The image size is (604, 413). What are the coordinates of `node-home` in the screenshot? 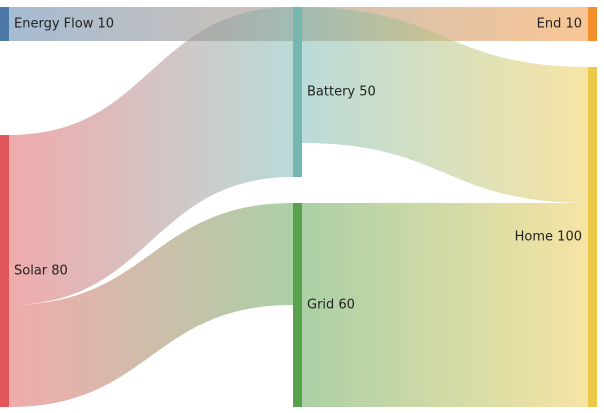 It's located at (592, 237).